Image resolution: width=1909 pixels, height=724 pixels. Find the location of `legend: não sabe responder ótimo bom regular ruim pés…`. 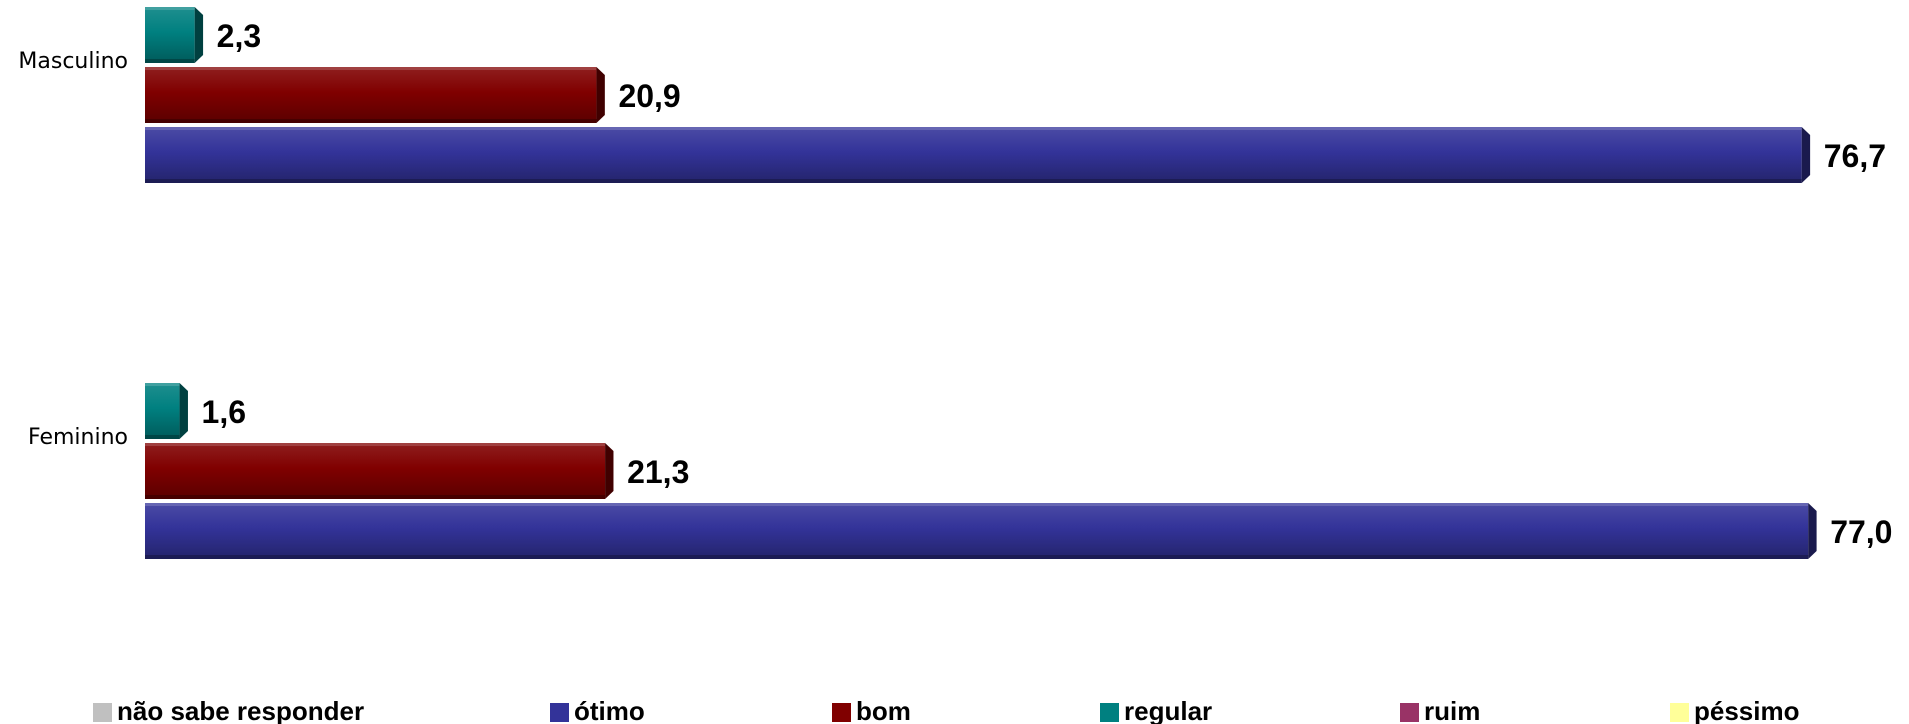

legend: não sabe responder ótimo bom regular ruim pés… is located at coordinates (946, 710).